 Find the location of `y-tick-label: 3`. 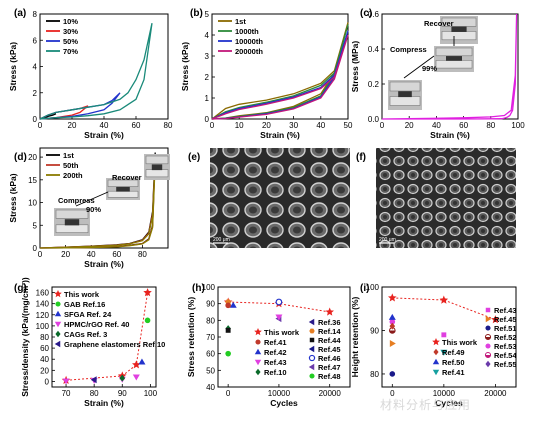

y-tick-label: 3 is located at coordinates (207, 56).